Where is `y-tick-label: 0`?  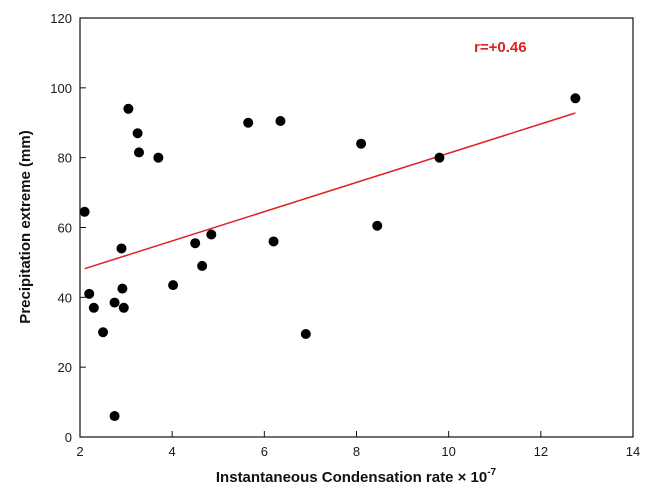
y-tick-label: 0 is located at coordinates (68, 437).